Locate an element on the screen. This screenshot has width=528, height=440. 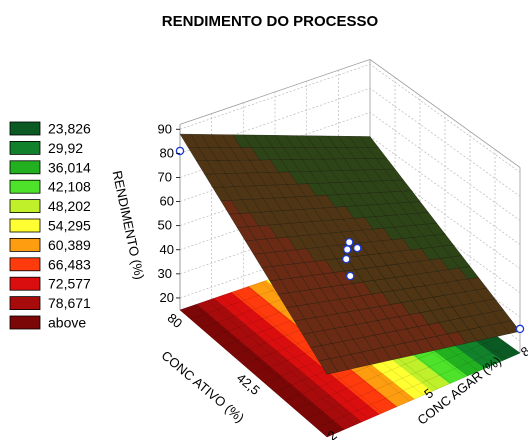
z-tick-label: 60 is located at coordinates (167, 201).